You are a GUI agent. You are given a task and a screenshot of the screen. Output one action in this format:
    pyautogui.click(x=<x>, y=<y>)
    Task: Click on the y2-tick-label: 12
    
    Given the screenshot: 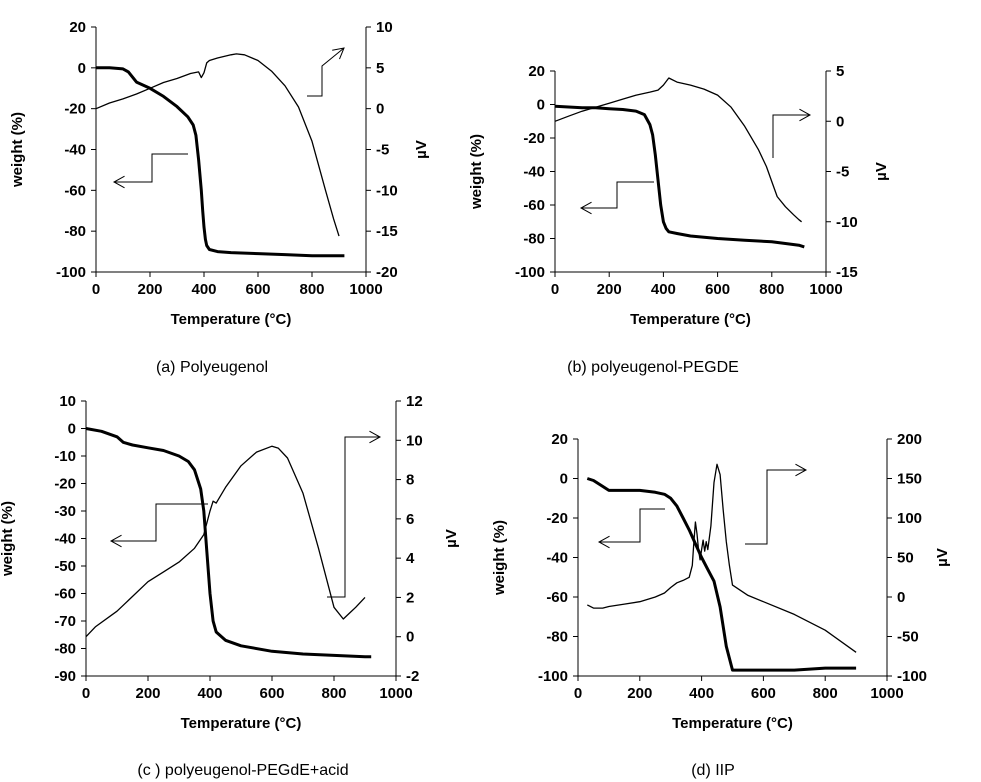 What is the action you would take?
    pyautogui.click(x=414, y=401)
    